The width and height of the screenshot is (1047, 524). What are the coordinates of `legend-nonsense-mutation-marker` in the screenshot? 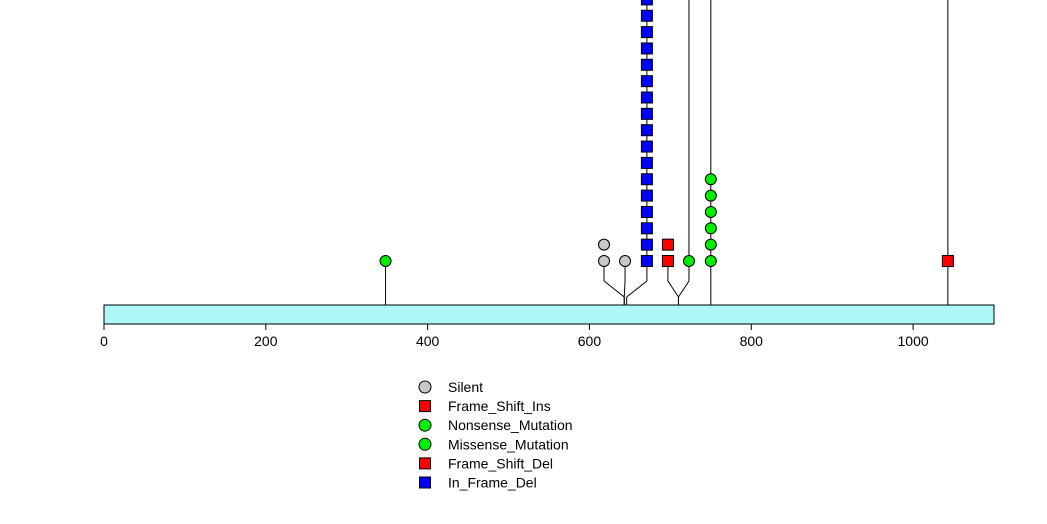 It's located at (425, 425).